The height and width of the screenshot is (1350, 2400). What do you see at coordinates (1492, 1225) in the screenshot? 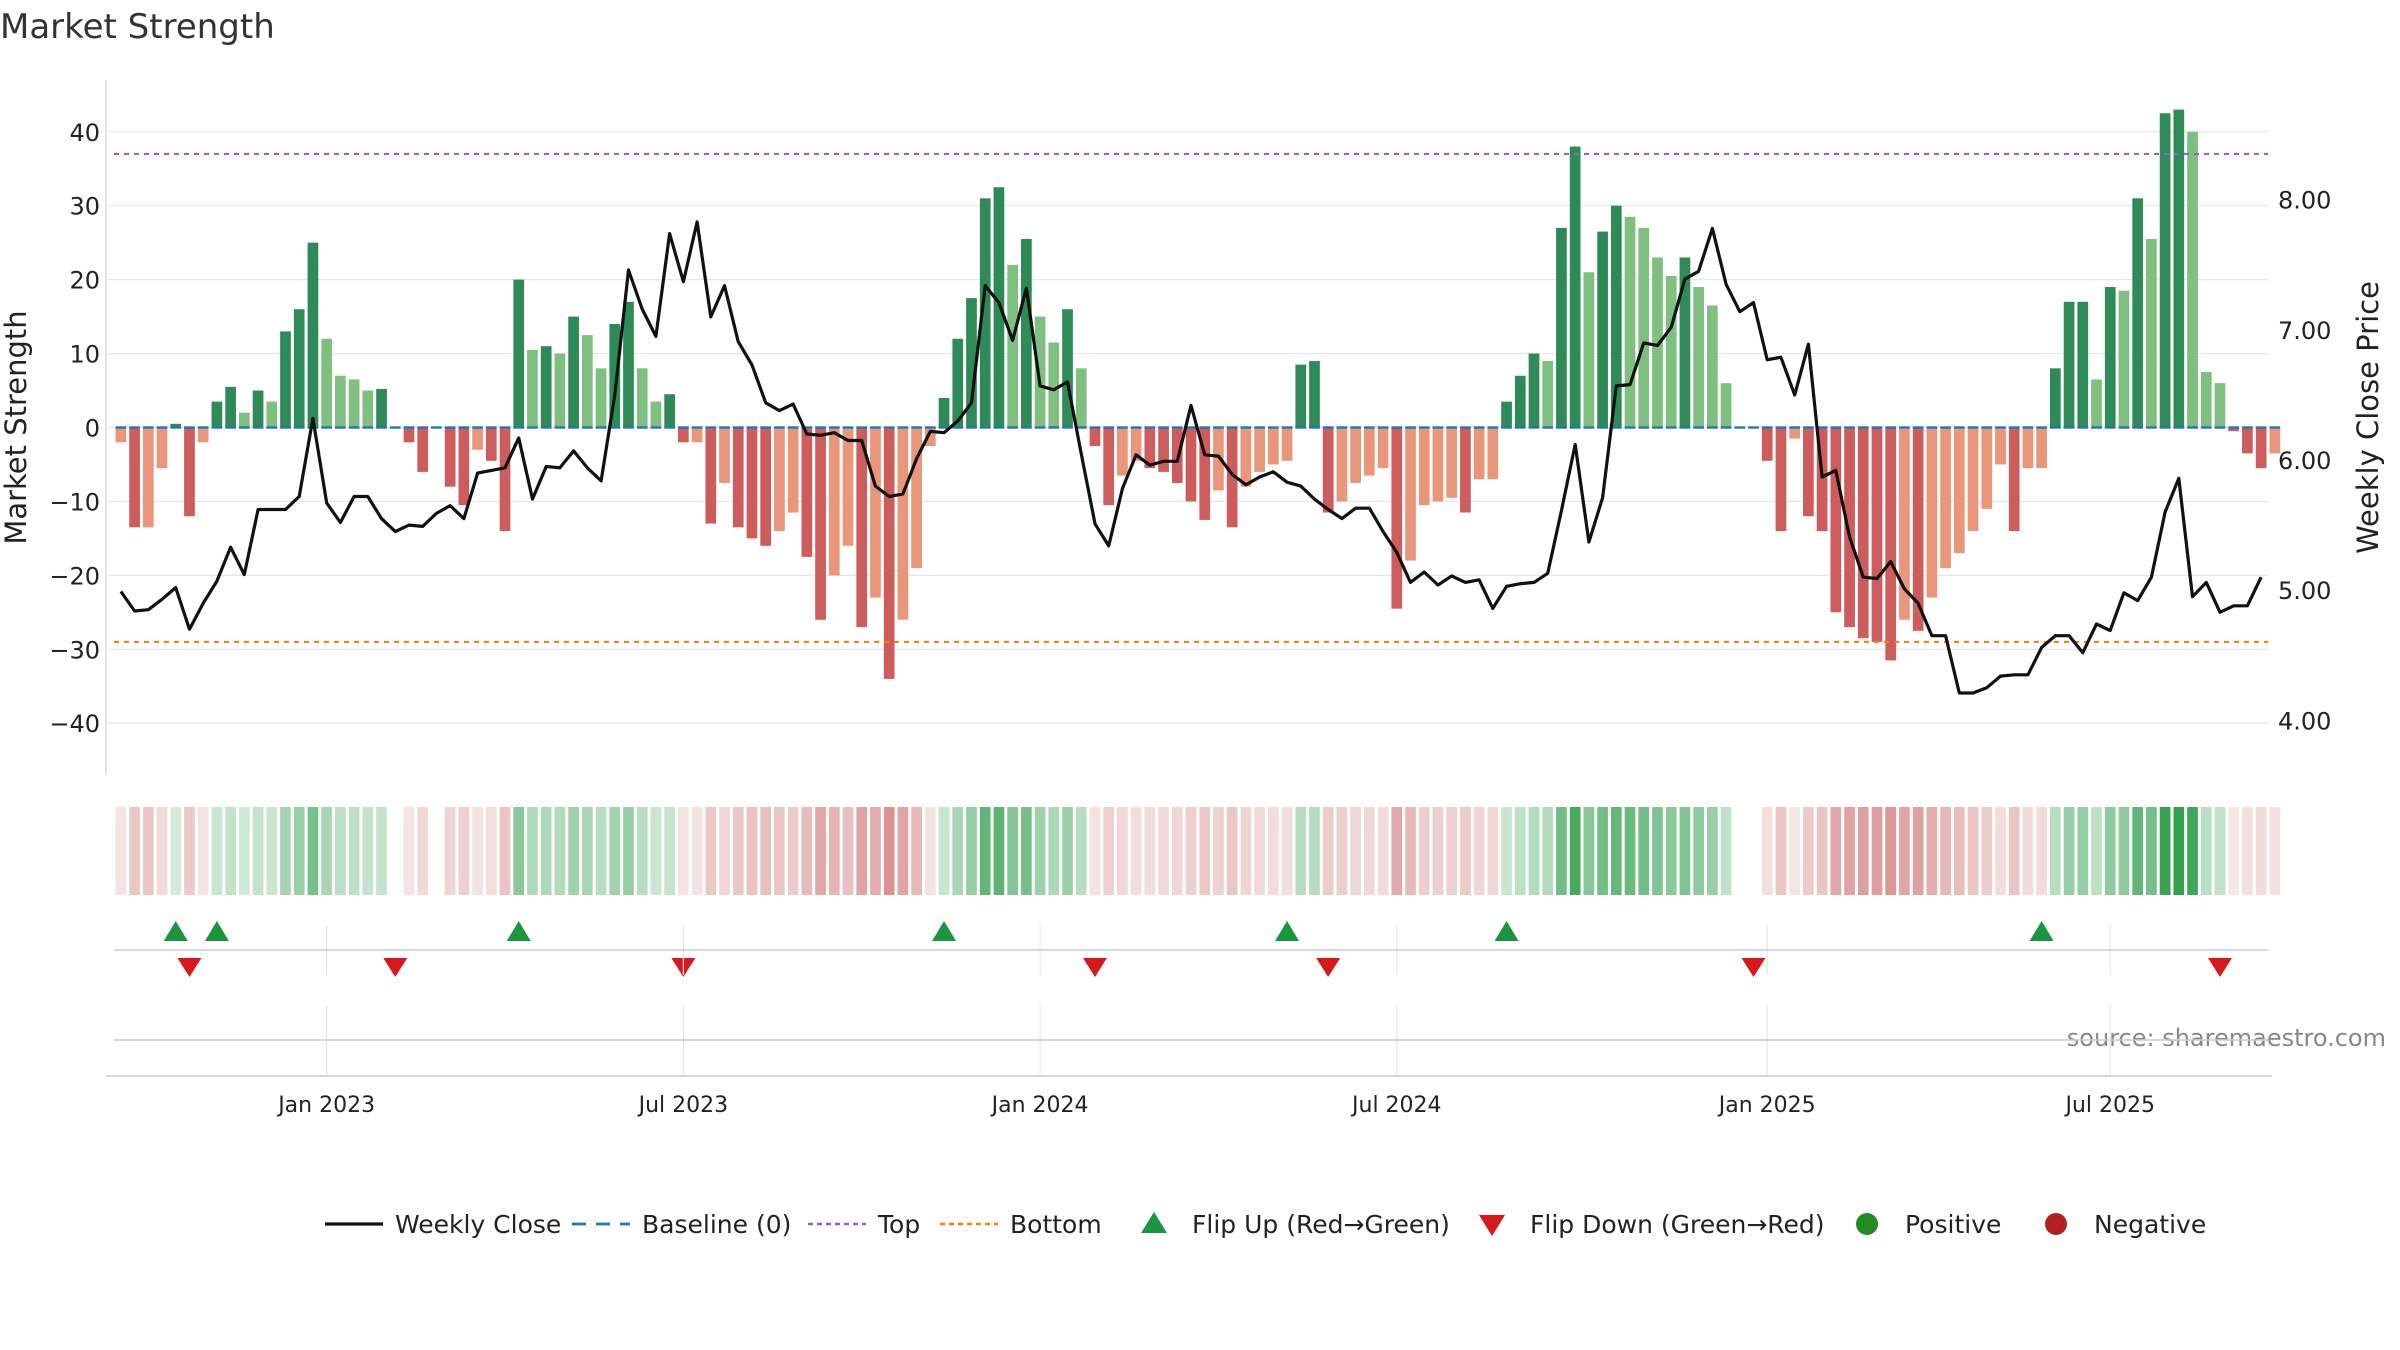
I see `legend-symbol-flip-down` at bounding box center [1492, 1225].